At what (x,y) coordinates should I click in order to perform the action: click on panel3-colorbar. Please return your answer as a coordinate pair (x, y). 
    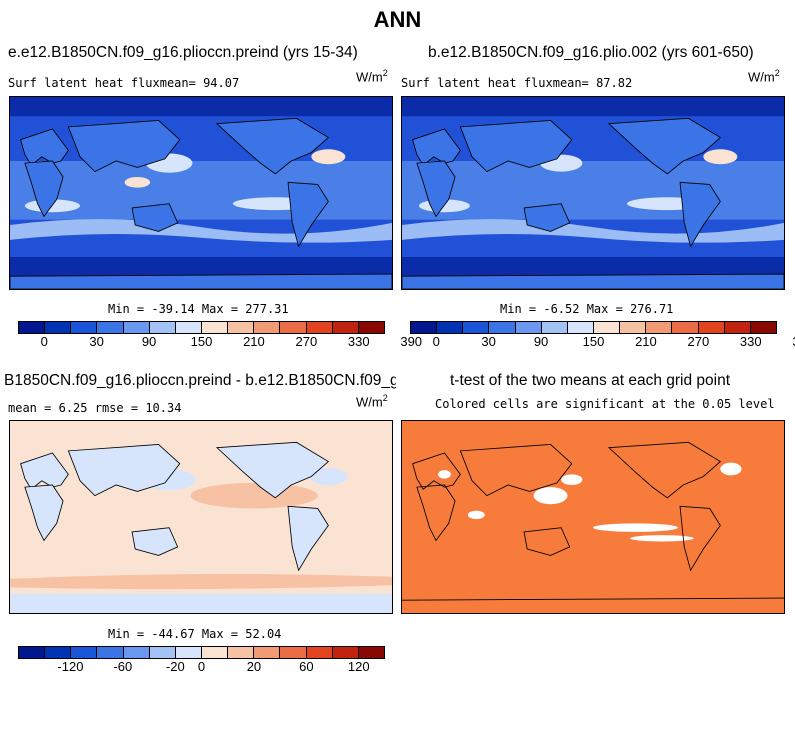
    Looking at the image, I should click on (201, 652).